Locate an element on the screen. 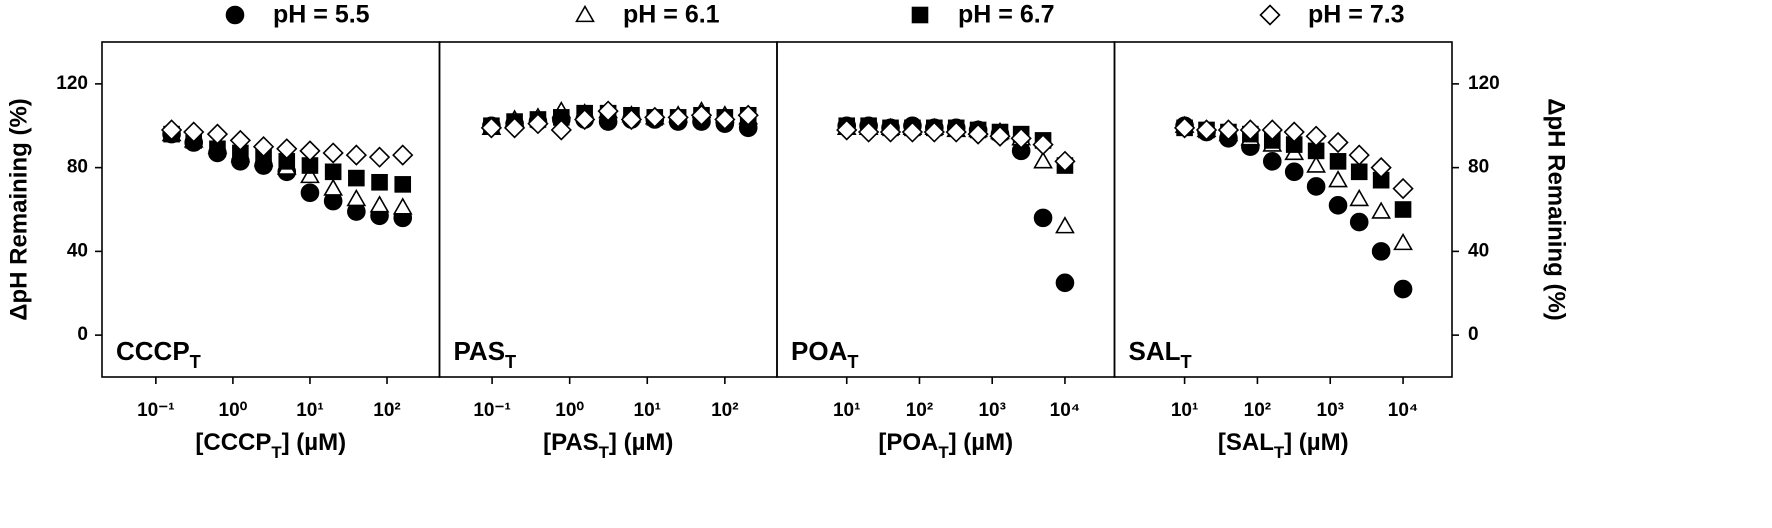 This screenshot has width=1772, height=528. panel-label: PAST is located at coordinates (485, 354).